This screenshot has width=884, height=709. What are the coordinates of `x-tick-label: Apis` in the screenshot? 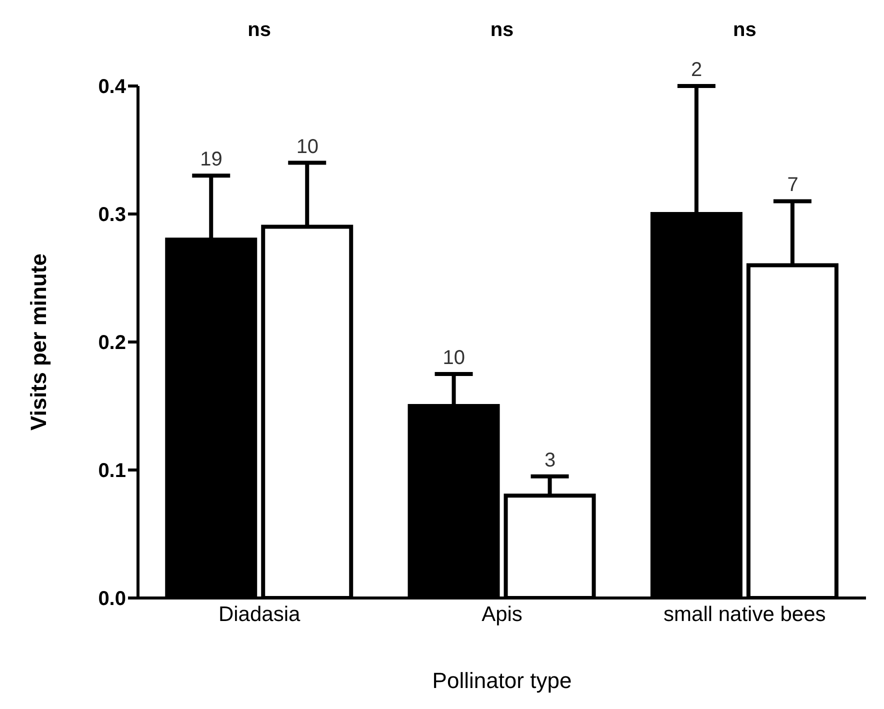 It's located at (502, 614).